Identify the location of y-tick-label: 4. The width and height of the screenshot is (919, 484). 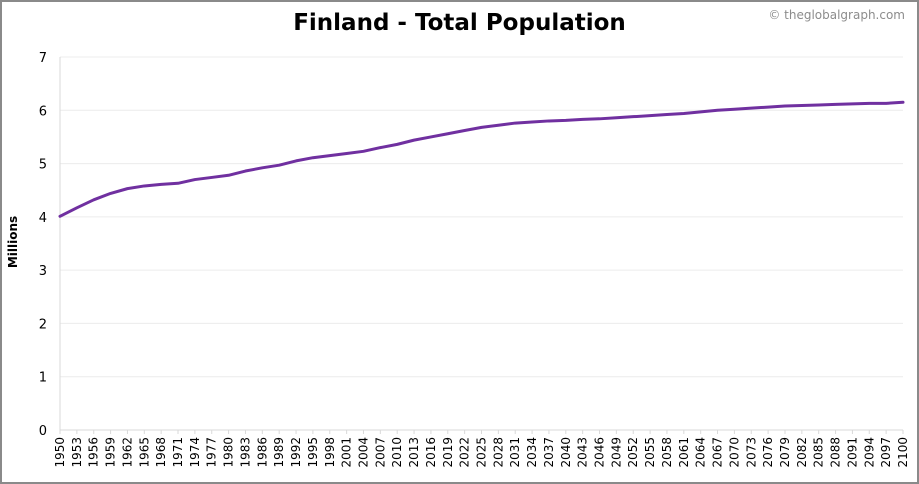
(43, 218).